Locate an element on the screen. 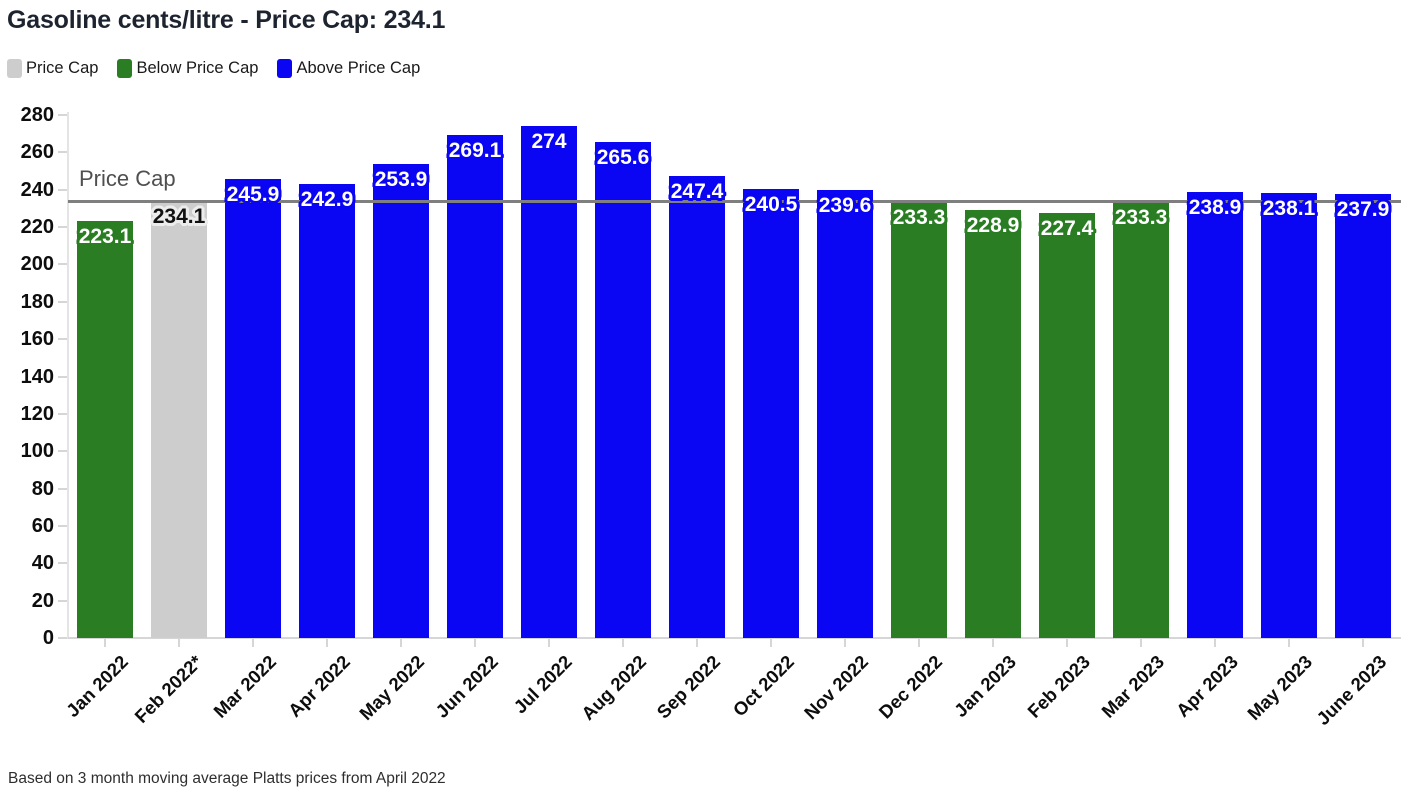  bar-value-label: 238.9 is located at coordinates (1215, 207).